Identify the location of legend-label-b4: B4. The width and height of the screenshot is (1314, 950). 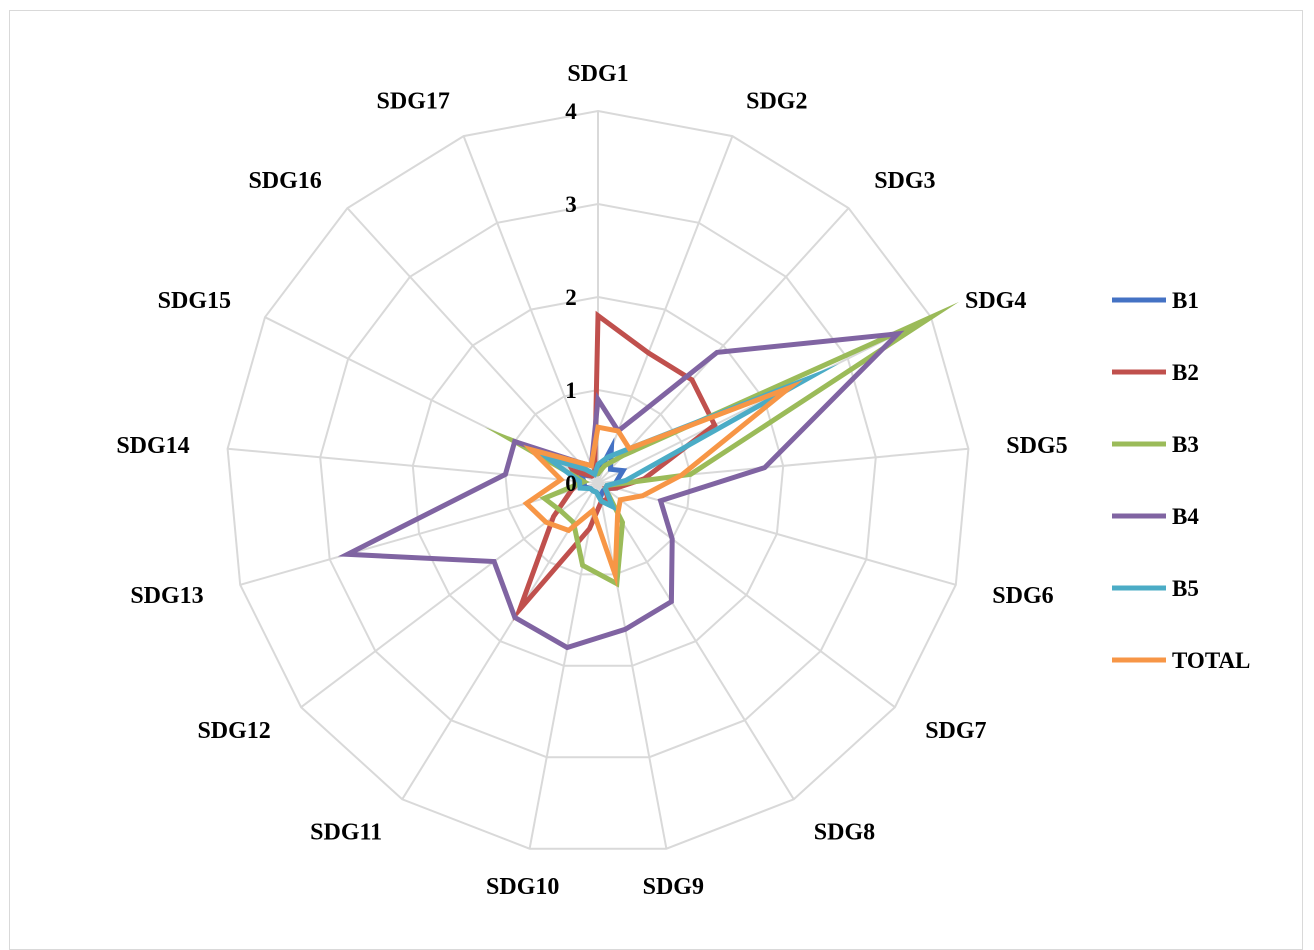
(1185, 516).